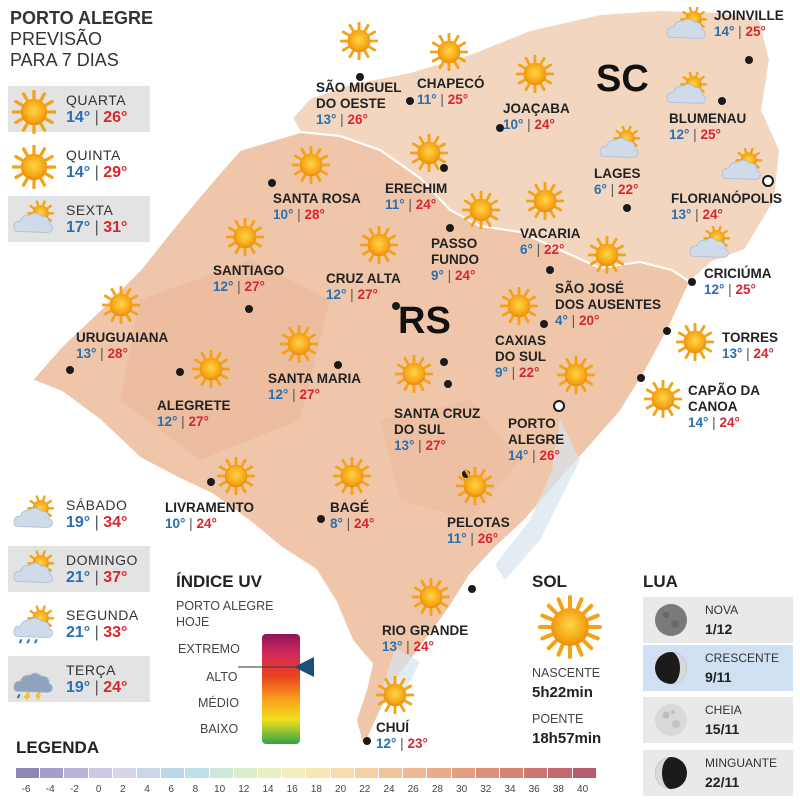 This screenshot has height=800, width=800. I want to click on city-label: SÃO JOSÉ DOS AUSENTES 4° | 20°, so click(608, 305).